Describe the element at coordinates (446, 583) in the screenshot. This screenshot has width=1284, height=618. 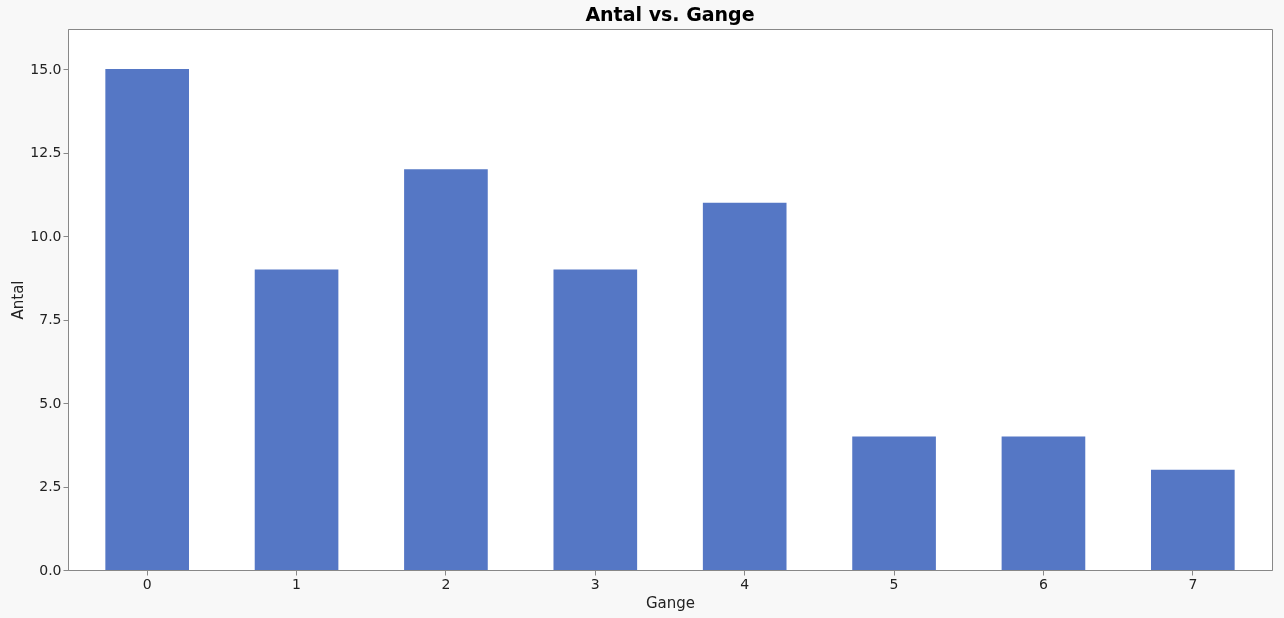
I see `x-tick-label: 2` at that location.